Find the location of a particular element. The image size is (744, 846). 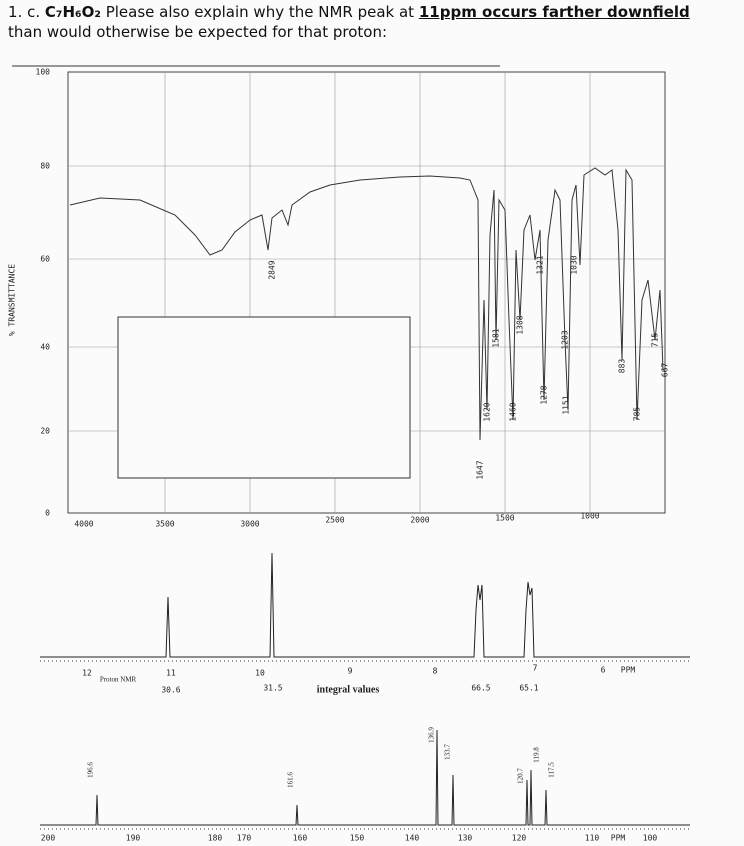

peak-label: 196.6 is located at coordinates (91, 770).